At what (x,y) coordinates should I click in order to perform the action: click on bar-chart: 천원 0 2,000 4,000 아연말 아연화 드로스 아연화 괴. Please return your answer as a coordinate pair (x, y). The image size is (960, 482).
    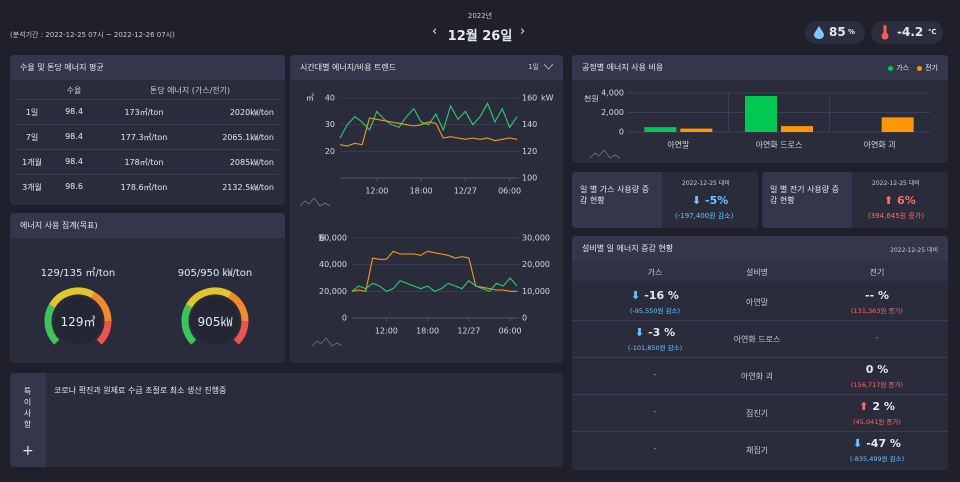
    Looking at the image, I should click on (757, 124).